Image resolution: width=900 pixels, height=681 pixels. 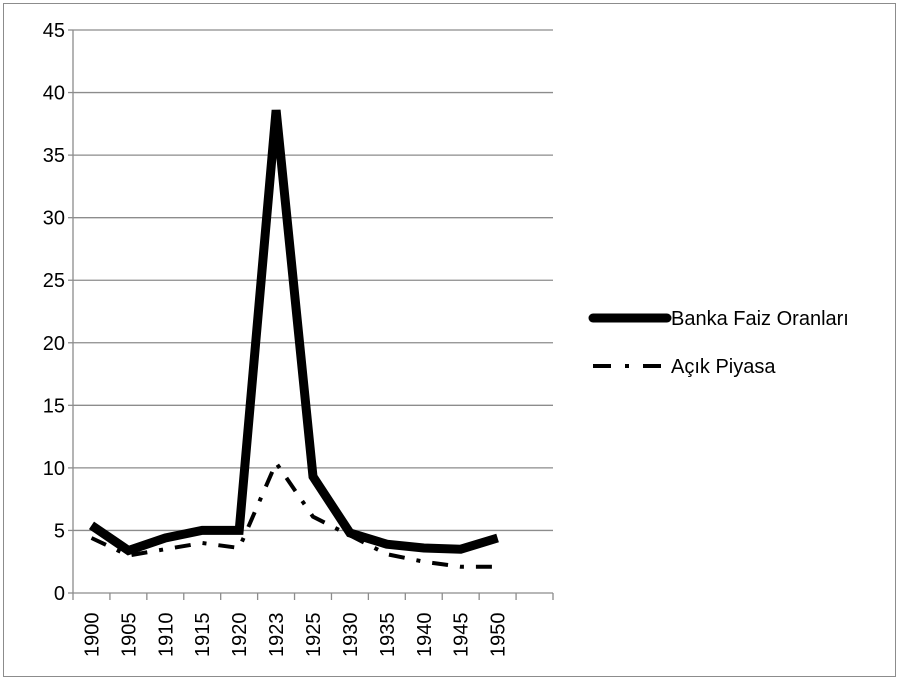 I want to click on y-tick-label: 0, so click(x=59, y=594).